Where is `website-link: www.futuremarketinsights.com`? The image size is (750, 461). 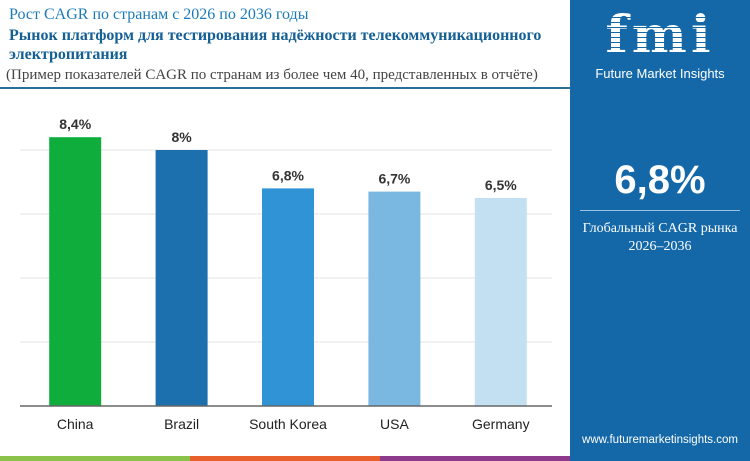
website-link: www.futuremarketinsights.com is located at coordinates (660, 440).